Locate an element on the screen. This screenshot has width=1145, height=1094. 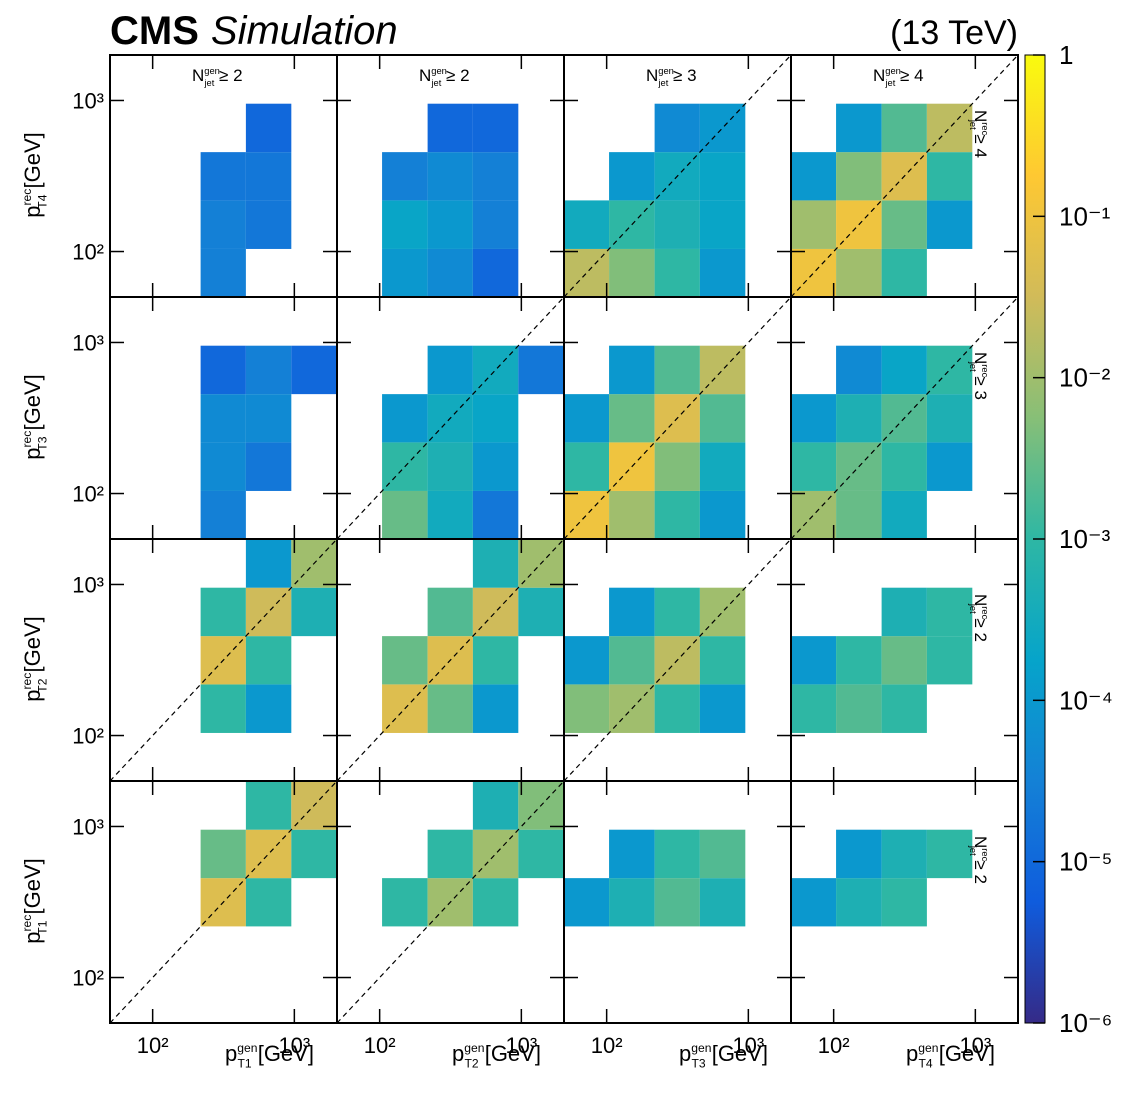
label-sup: gen is located at coordinates (439, 71).